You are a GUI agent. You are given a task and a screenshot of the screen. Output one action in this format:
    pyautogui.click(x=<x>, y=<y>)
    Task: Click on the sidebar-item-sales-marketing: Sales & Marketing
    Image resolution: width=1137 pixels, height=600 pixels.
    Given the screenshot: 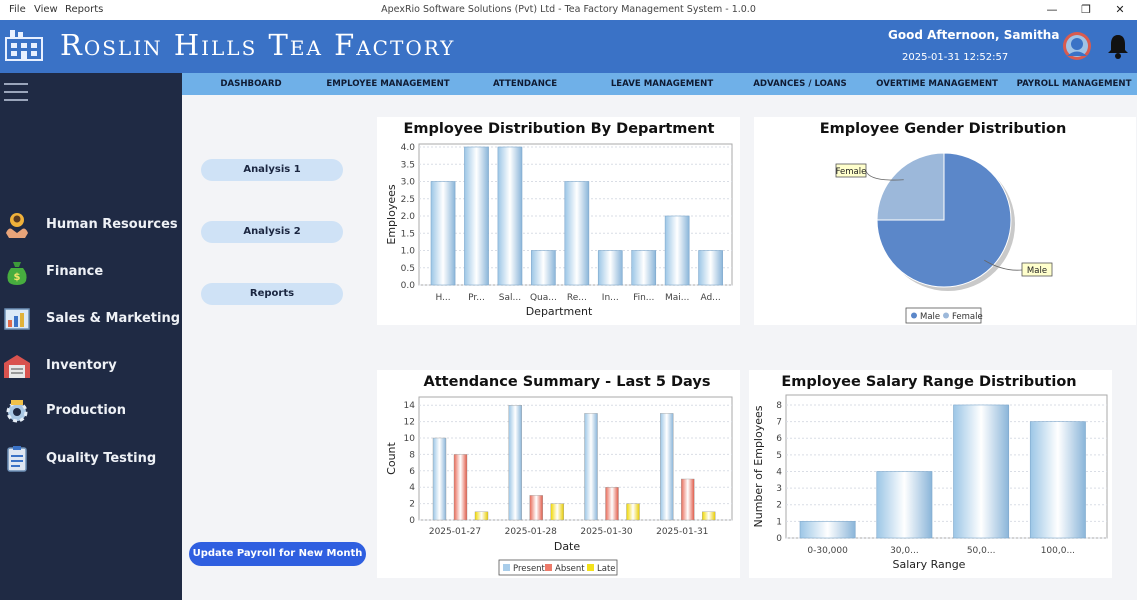 What is the action you would take?
    pyautogui.click(x=91, y=320)
    